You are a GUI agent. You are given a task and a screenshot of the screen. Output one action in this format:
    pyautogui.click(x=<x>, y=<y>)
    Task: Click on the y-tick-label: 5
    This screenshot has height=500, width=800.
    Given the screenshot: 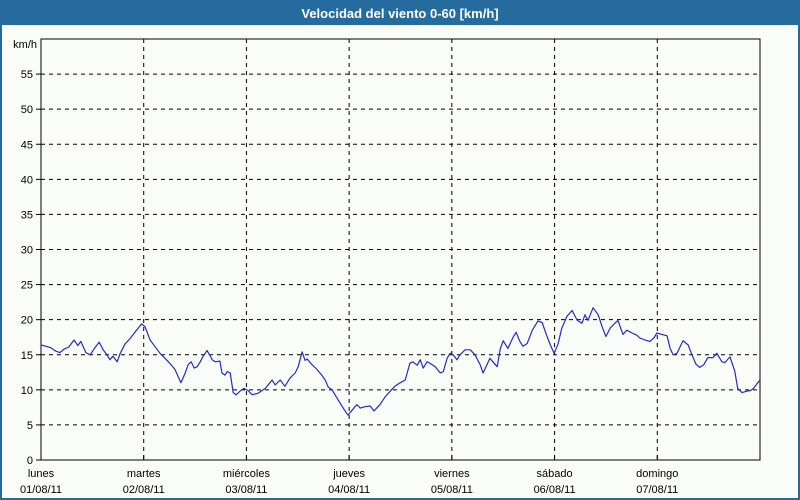 What is the action you would take?
    pyautogui.click(x=30, y=426)
    